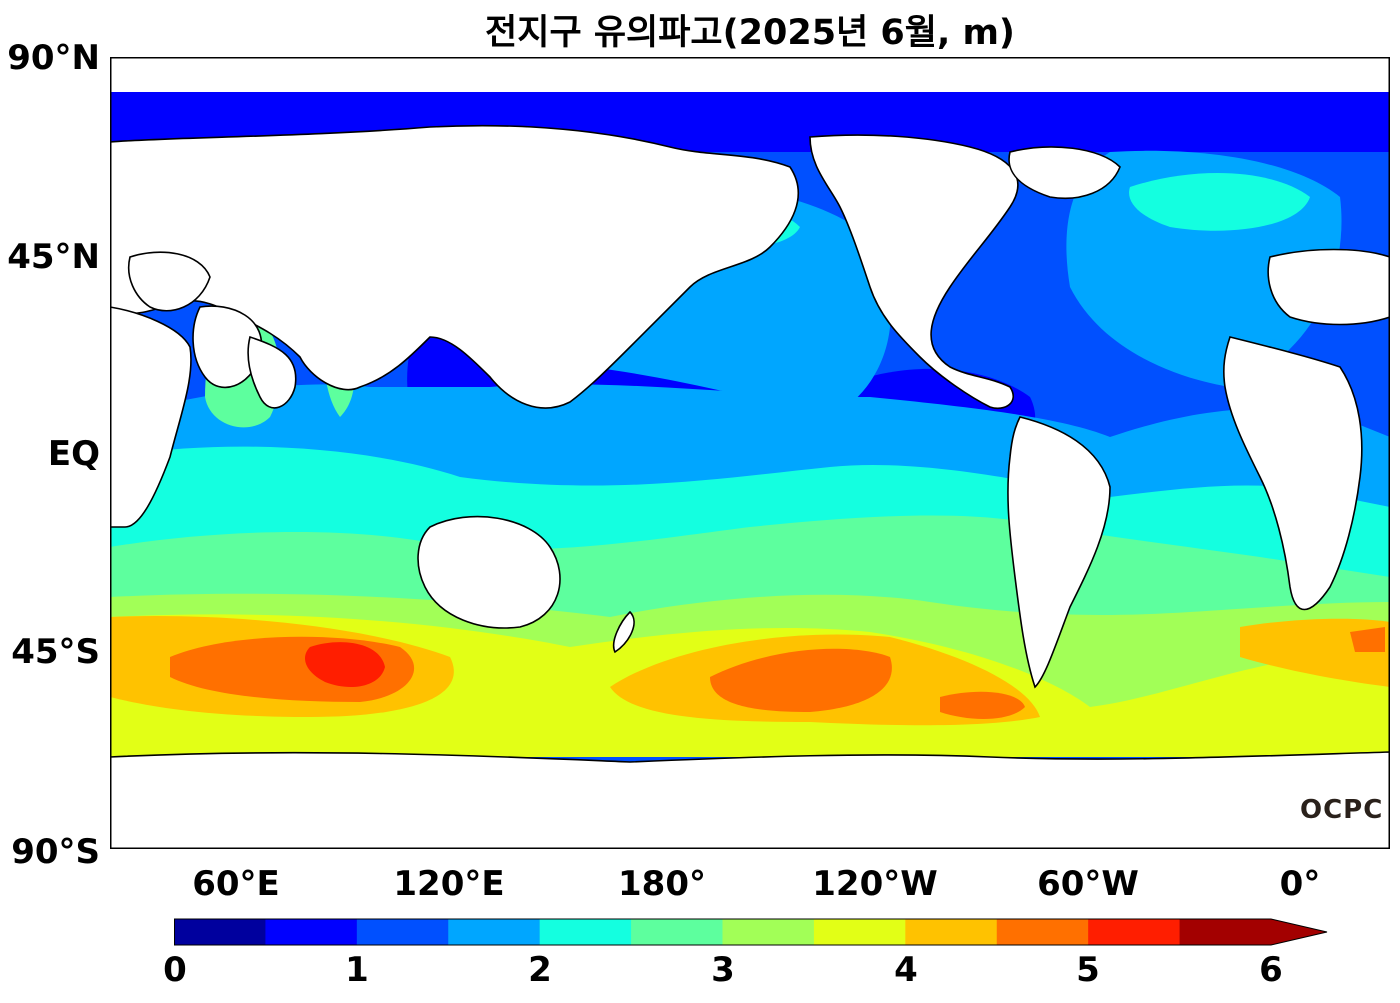  What do you see at coordinates (1293, 473) in the screenshot?
I see `africa-west` at bounding box center [1293, 473].